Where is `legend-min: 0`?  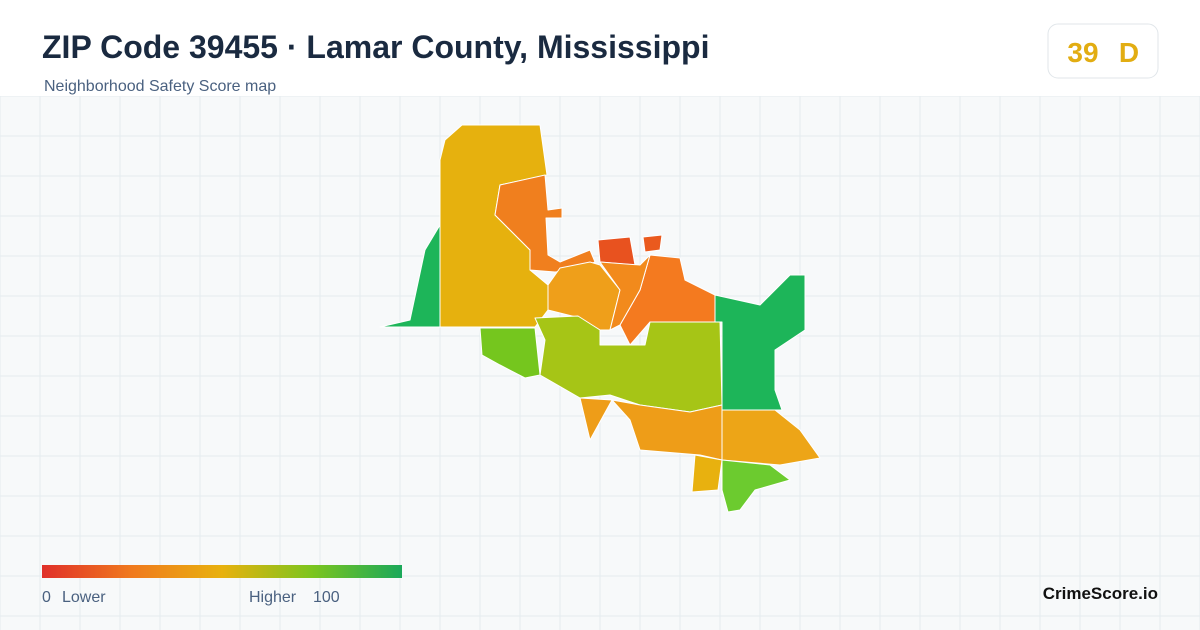
legend-min: 0 is located at coordinates (46, 597).